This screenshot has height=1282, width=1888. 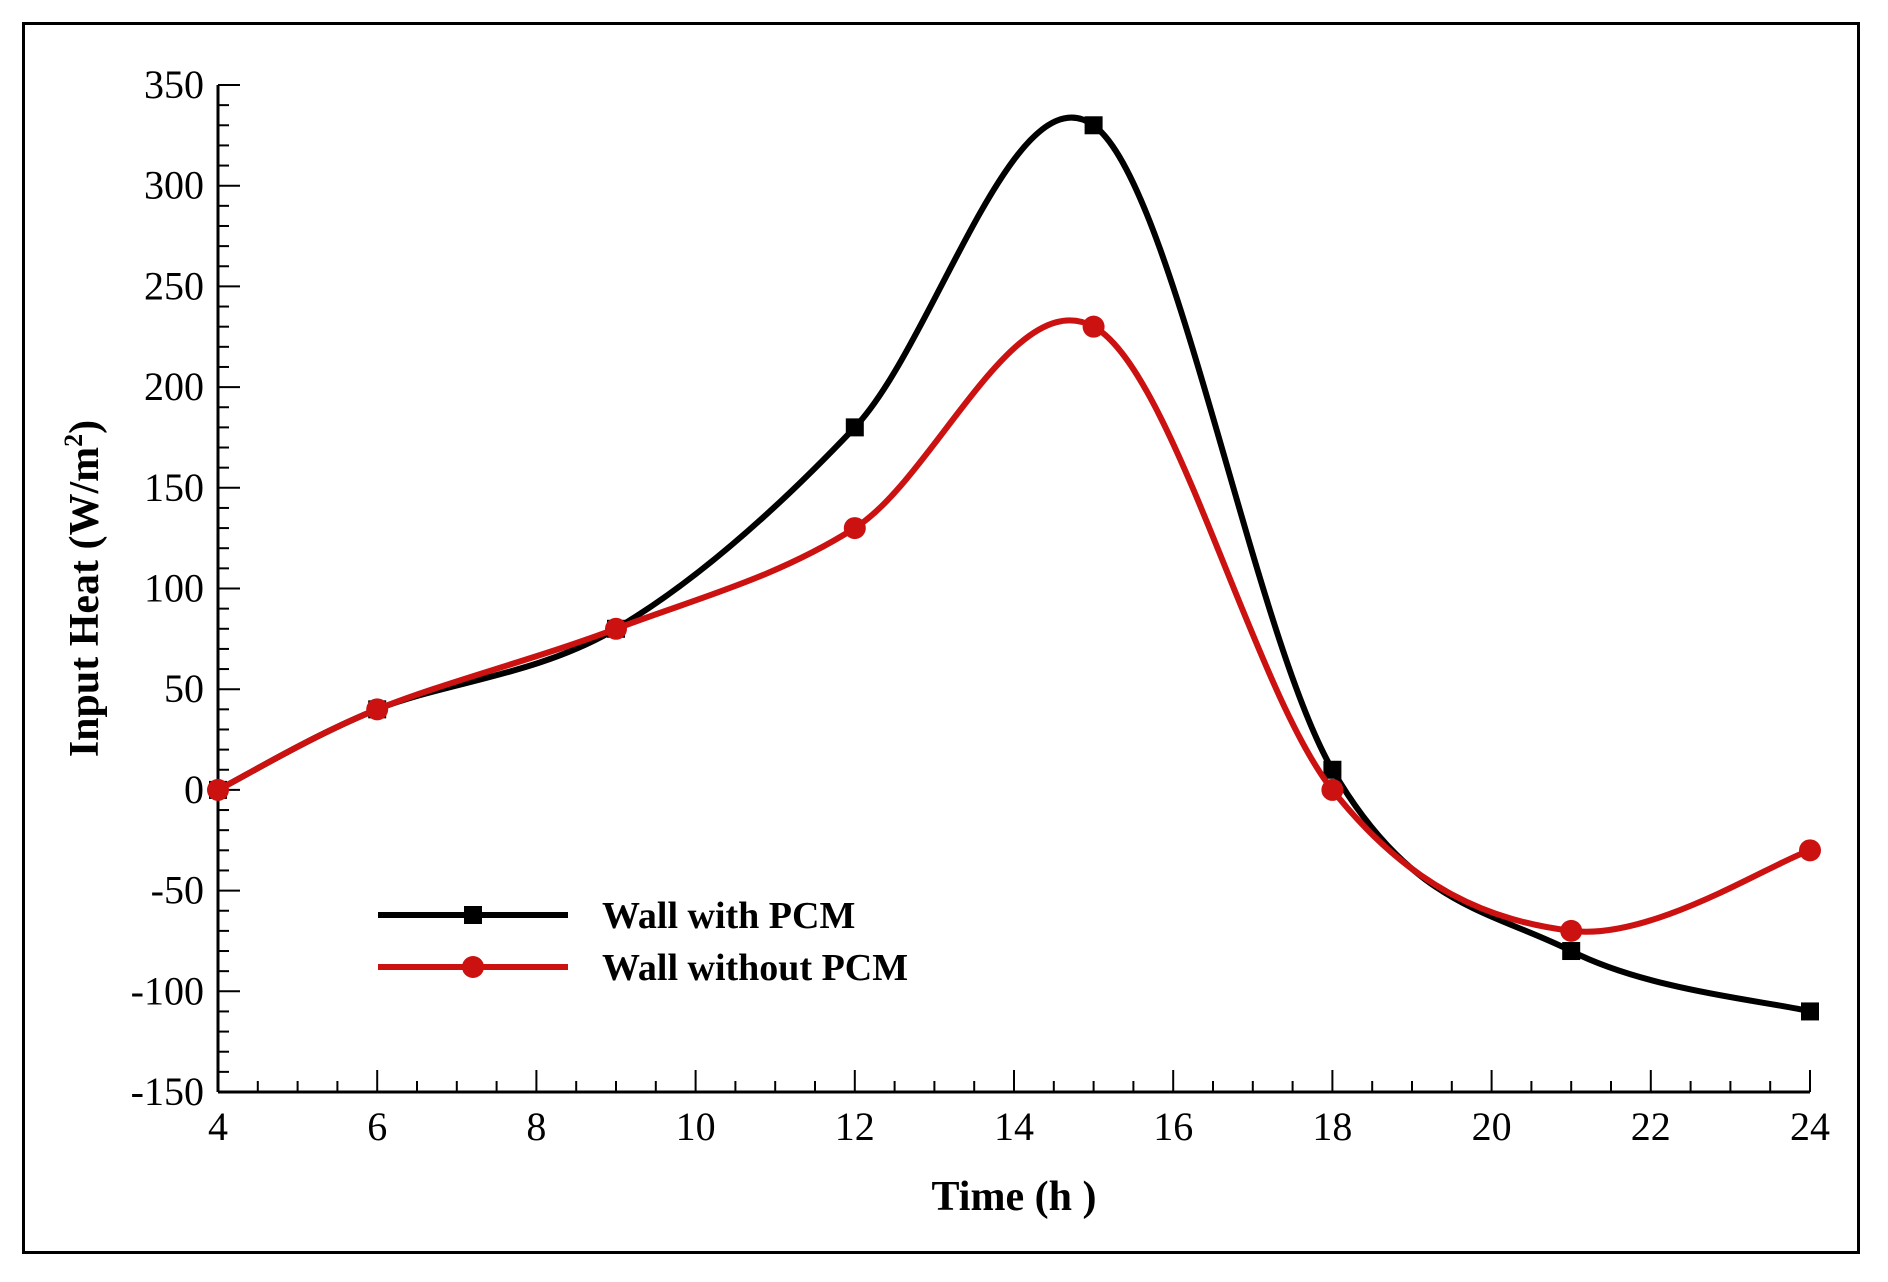 What do you see at coordinates (184, 688) in the screenshot?
I see `y-tick-label: 50` at bounding box center [184, 688].